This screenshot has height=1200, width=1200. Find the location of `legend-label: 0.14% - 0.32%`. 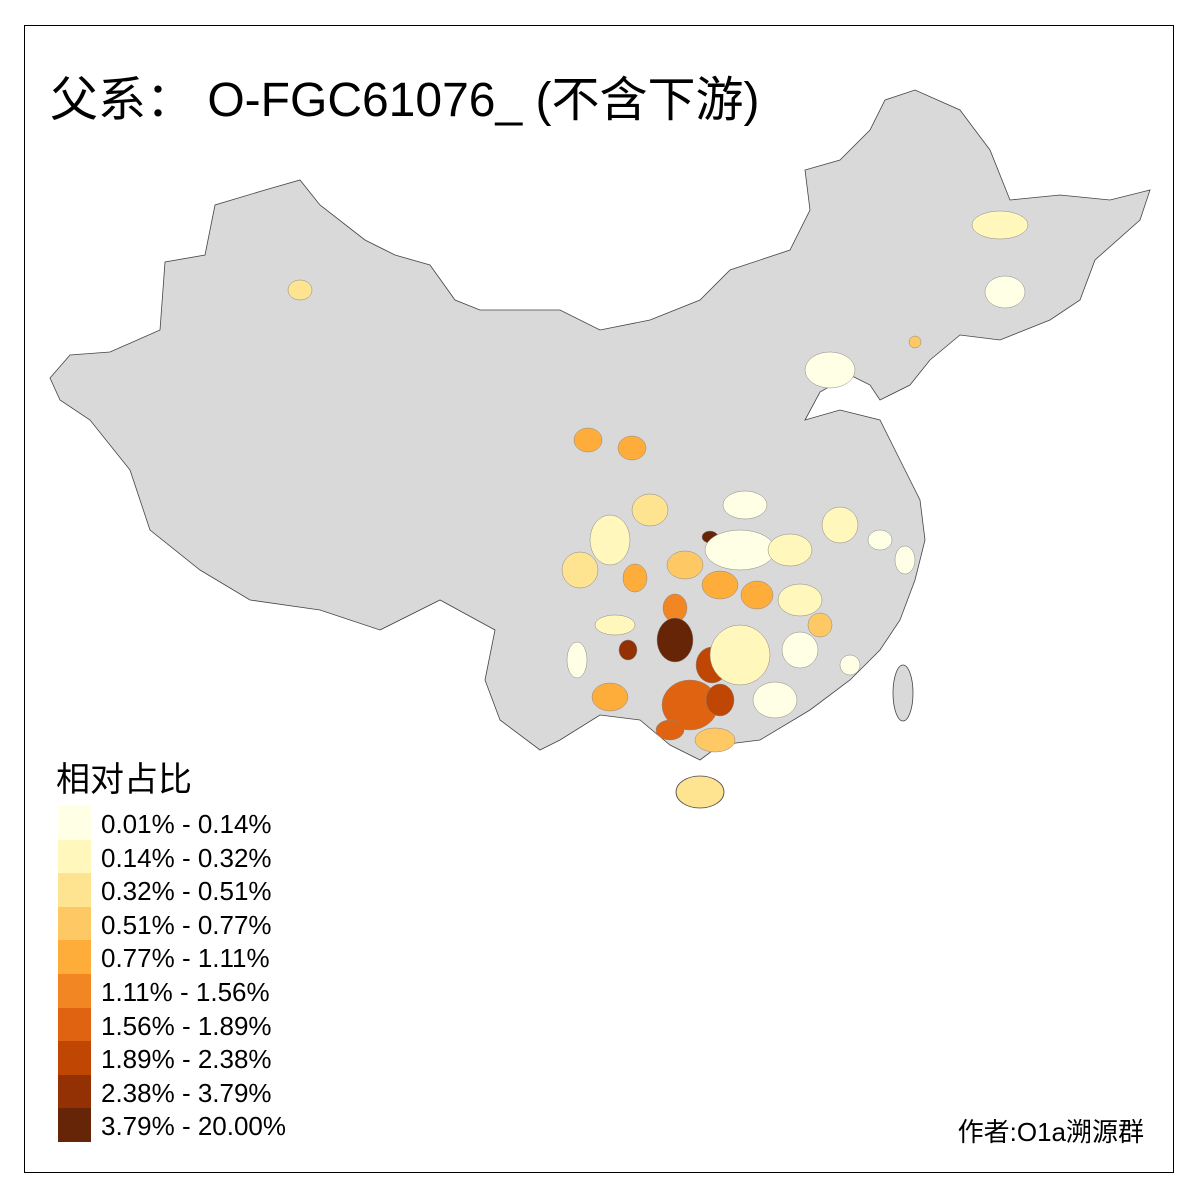

legend-label: 0.14% - 0.32% is located at coordinates (186, 857).